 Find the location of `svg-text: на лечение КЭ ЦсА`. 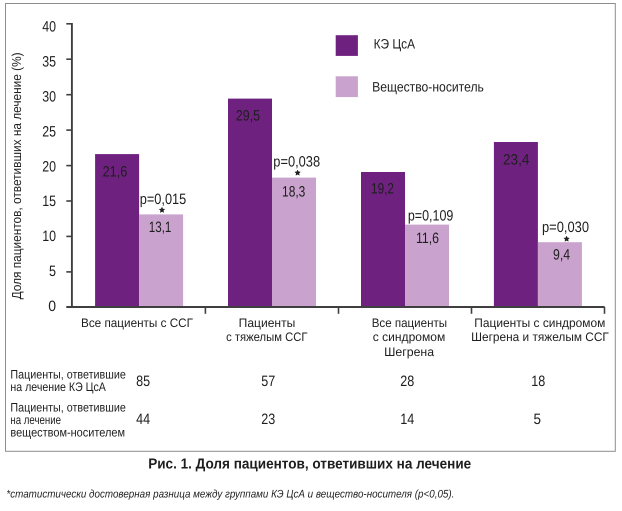

svg-text: на лечение КЭ ЦсА is located at coordinates (58, 387).